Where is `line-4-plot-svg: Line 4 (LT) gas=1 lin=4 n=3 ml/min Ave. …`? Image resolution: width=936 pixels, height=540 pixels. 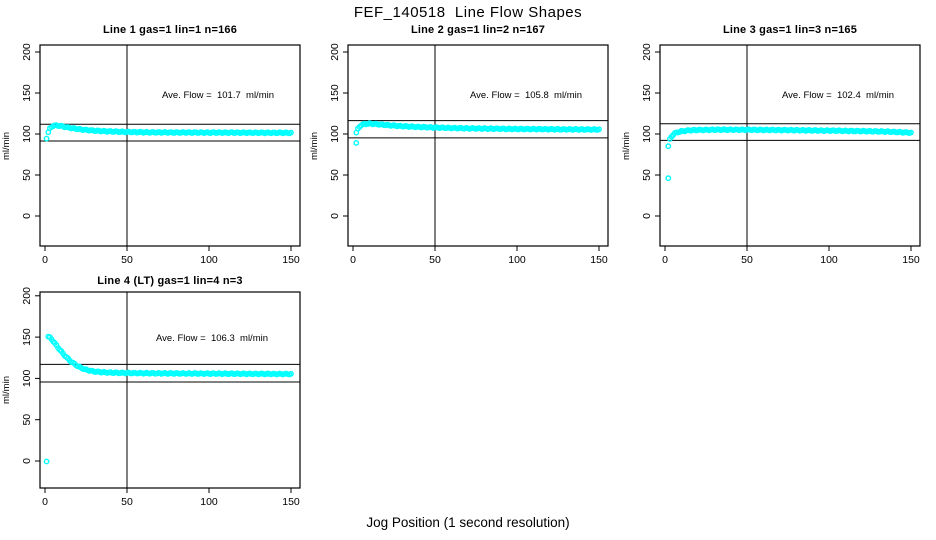 line-4-plot-svg: Line 4 (LT) gas=1 lin=4 n=3 ml/min Ave. … is located at coordinates (151, 391).